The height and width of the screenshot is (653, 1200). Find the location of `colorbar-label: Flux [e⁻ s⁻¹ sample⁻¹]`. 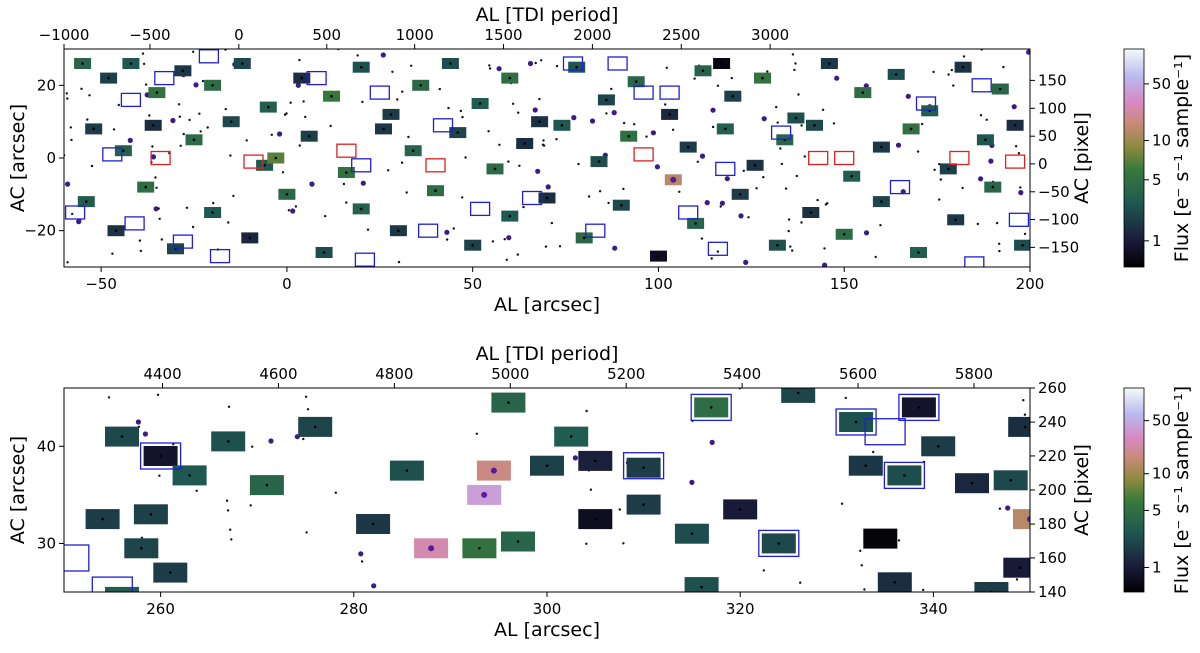

colorbar-label: Flux [e⁻ s⁻¹ sample⁻¹] is located at coordinates (1182, 490).